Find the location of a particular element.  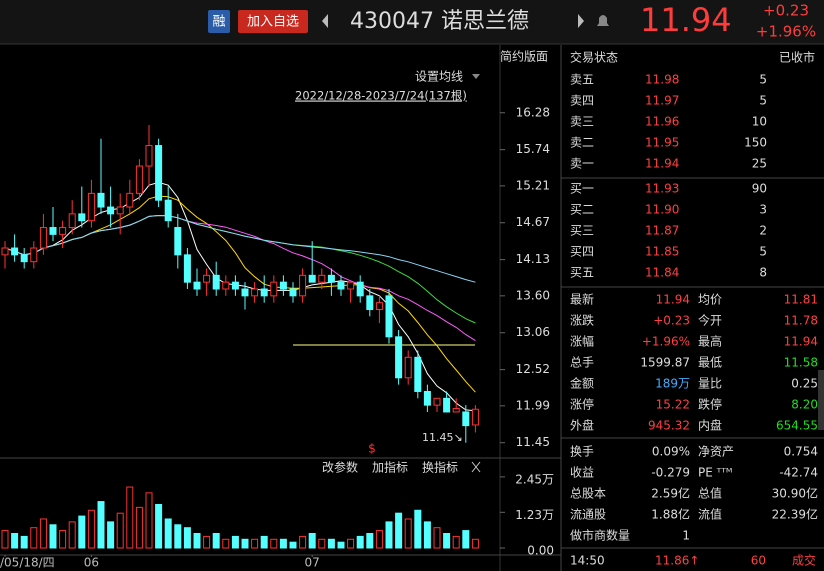

book-price: 11.87 is located at coordinates (662, 231).